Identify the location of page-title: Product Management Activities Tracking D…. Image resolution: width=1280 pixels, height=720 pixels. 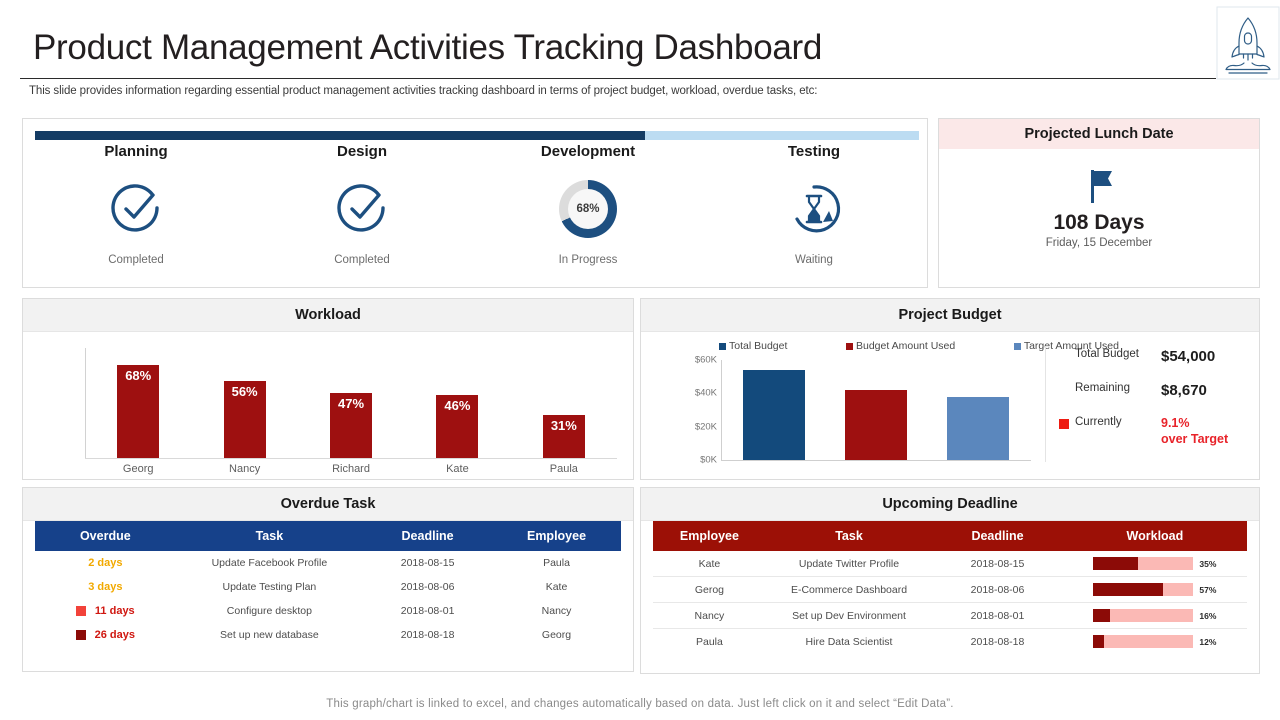
(428, 47).